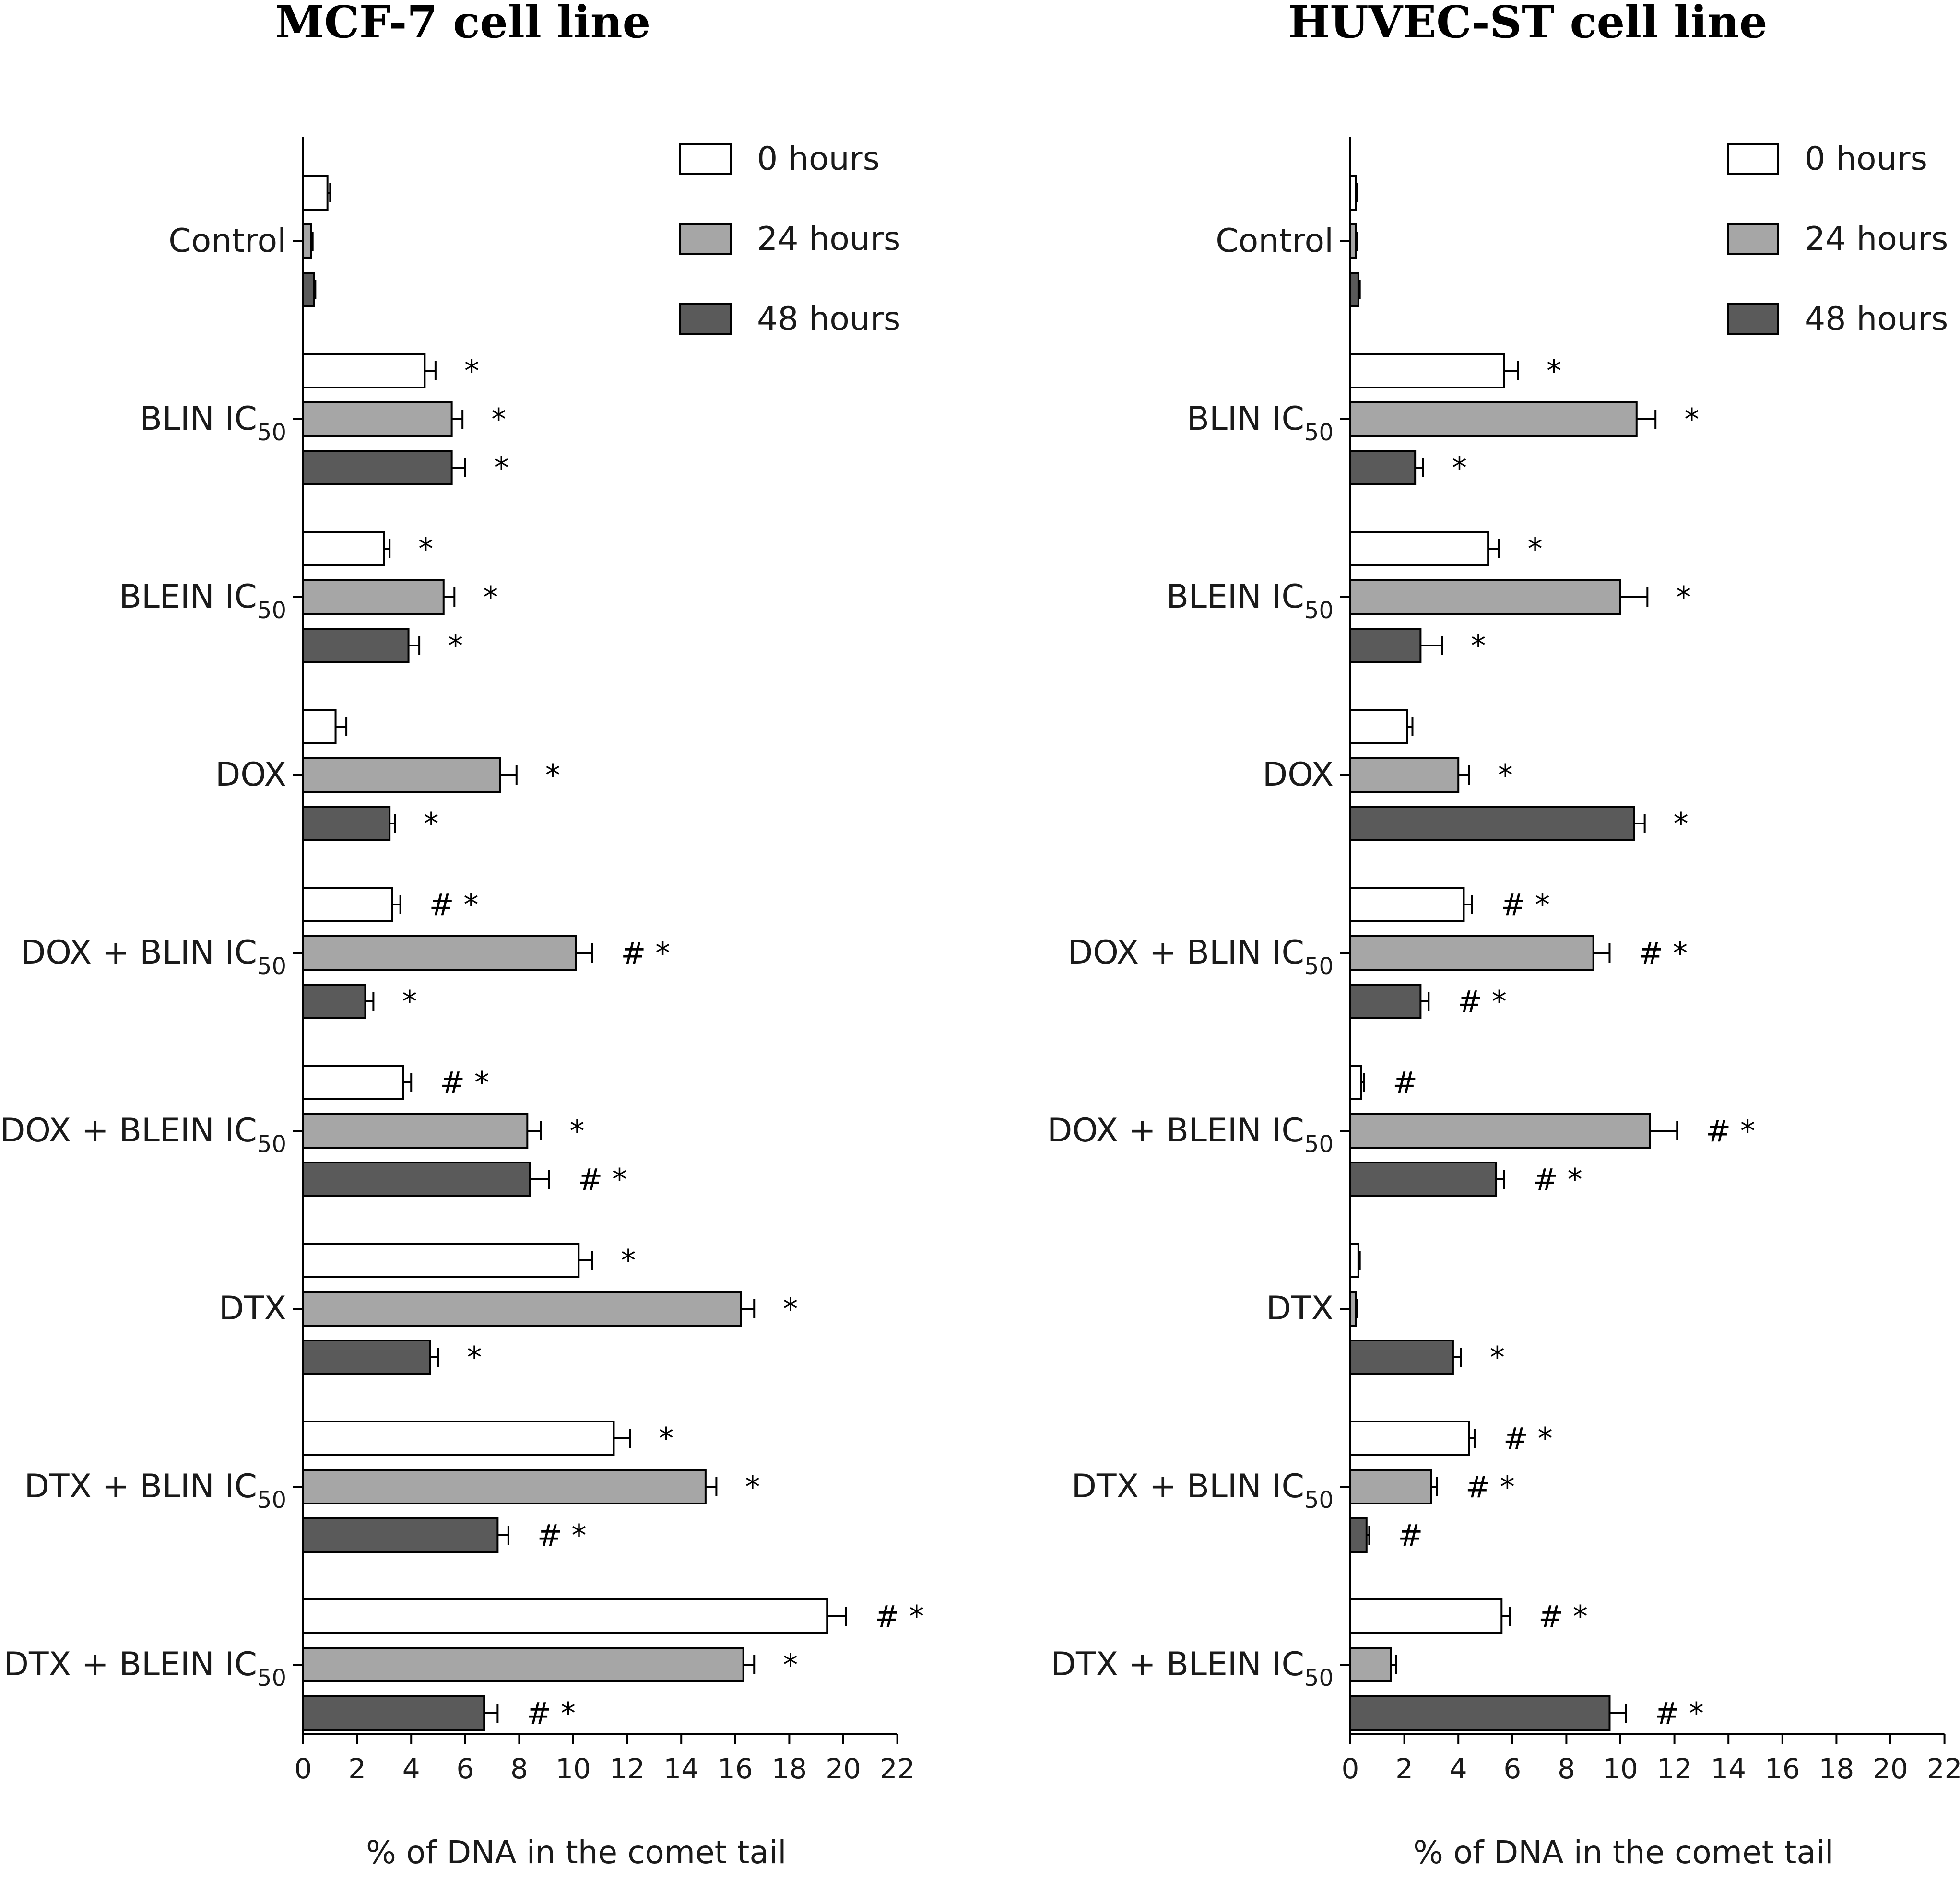  Describe the element at coordinates (130, 1664) in the screenshot. I see `category-label-main: DTX + BLEIN IC` at that location.